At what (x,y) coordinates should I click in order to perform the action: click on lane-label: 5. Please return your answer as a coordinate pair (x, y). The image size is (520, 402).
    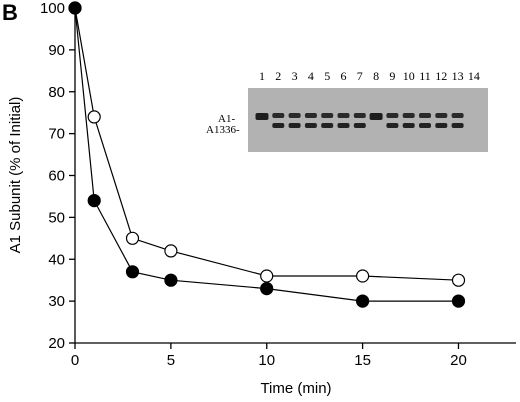
    Looking at the image, I should click on (327, 76).